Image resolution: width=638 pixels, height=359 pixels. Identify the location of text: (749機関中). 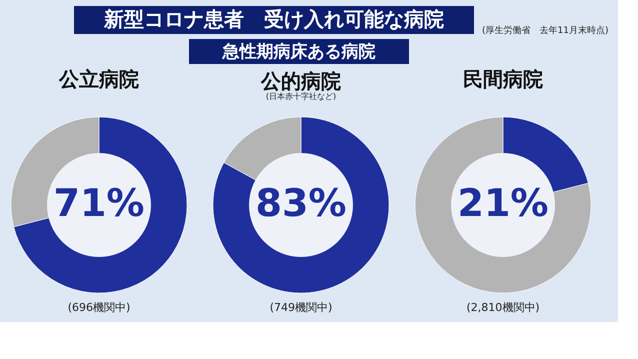
(301, 307).